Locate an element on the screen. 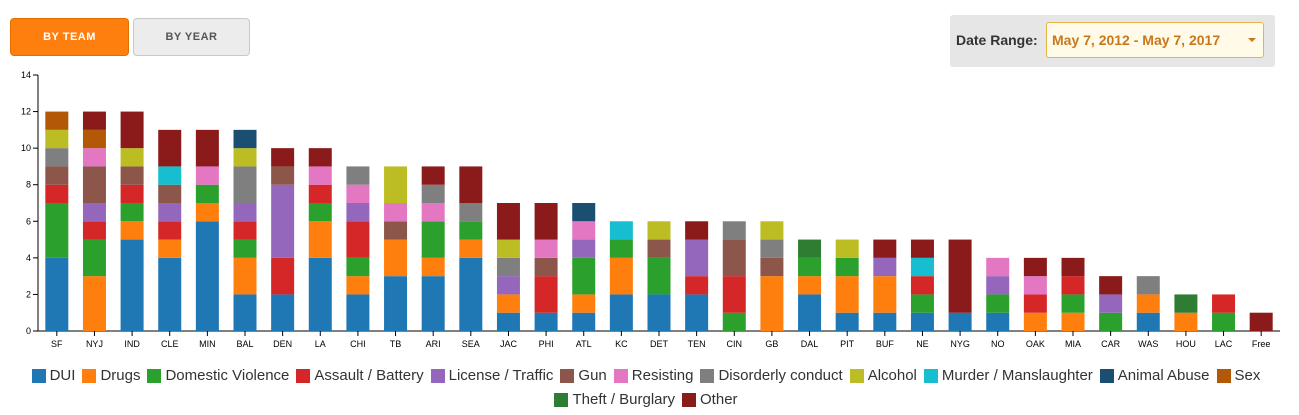 This screenshot has width=1299, height=415. x-tick-label: CLE is located at coordinates (170, 344).